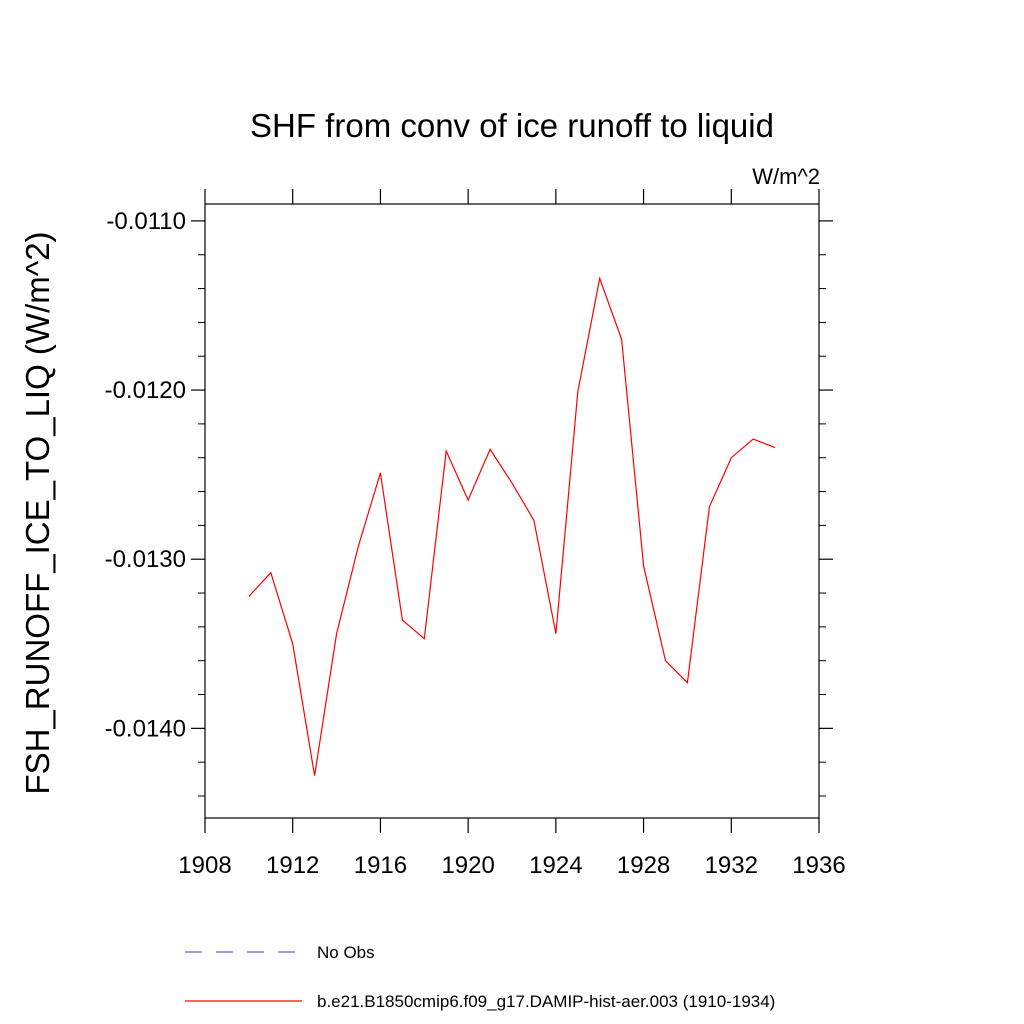 This screenshot has width=1024, height=1024. What do you see at coordinates (818, 865) in the screenshot?
I see `x-tick-label: 1936` at bounding box center [818, 865].